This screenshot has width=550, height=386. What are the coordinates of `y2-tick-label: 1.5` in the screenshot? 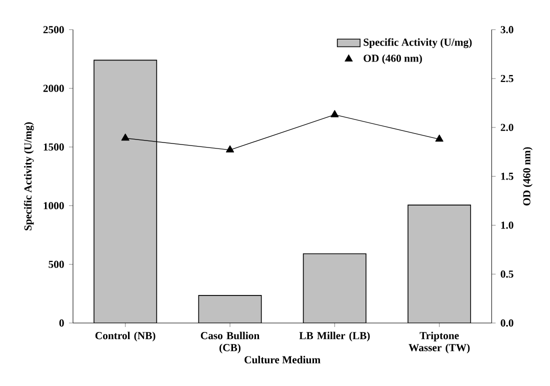 It's located at (507, 176).